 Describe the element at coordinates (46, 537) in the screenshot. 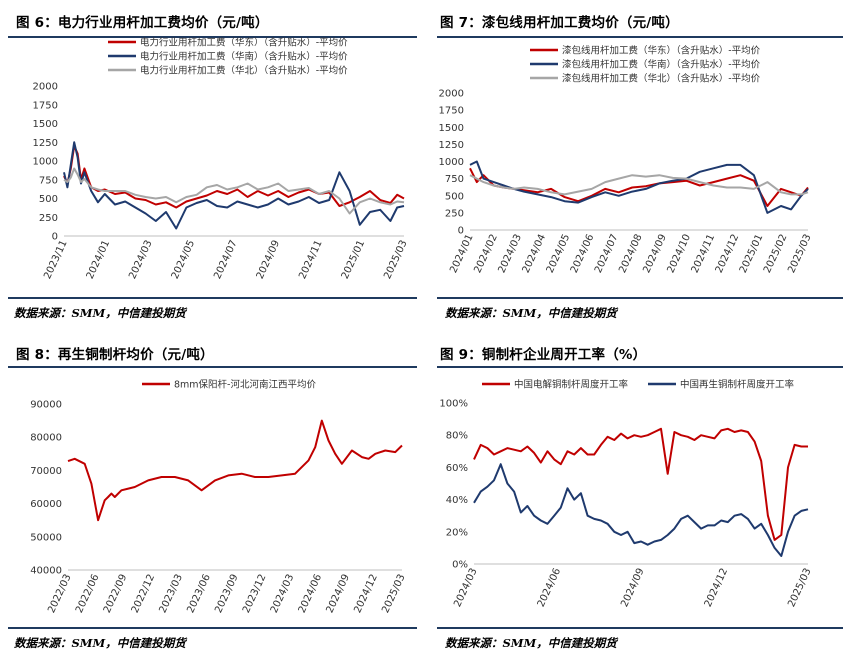

I see `y-tick-label: 50000` at that location.